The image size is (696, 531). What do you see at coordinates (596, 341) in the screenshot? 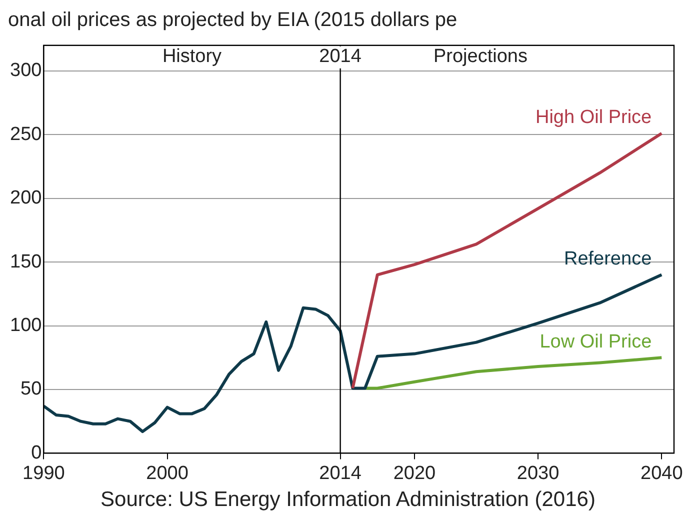
I see `series-label: Low Oil Price` at bounding box center [596, 341].